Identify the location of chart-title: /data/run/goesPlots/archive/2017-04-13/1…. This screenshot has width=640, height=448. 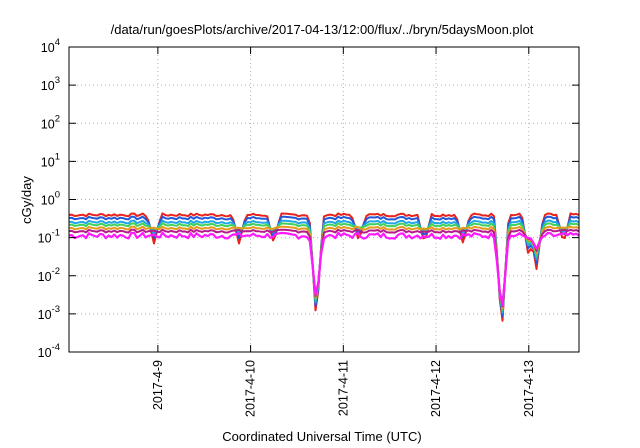
(322, 29).